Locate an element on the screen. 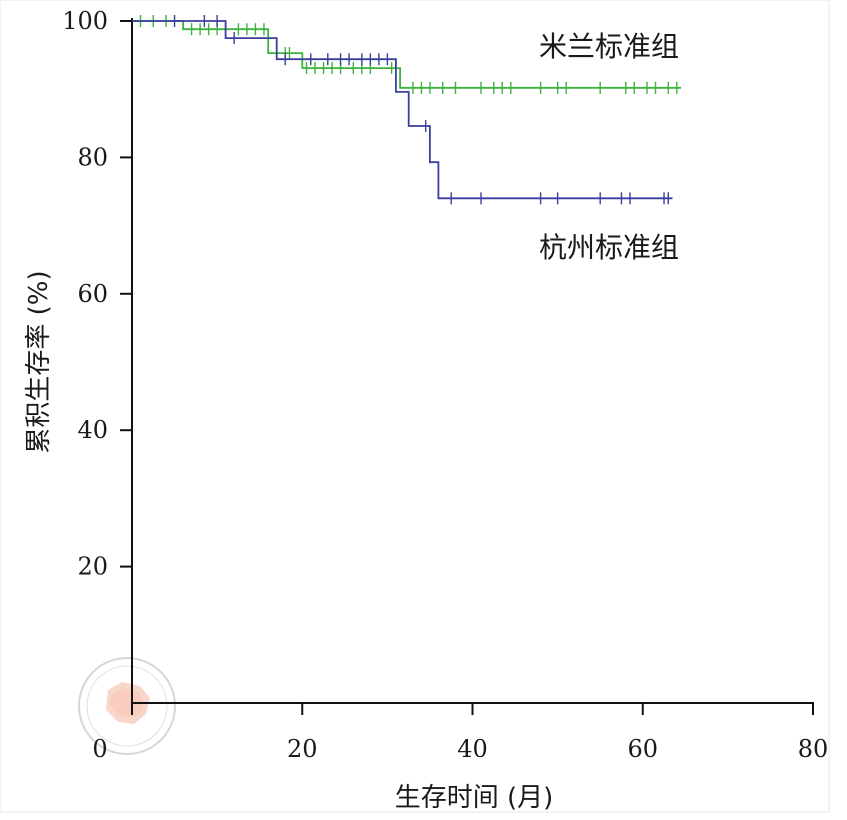 Image resolution: width=847 pixels, height=820 pixels. label-hangzhou-group: 杭州标准组 is located at coordinates (609, 247).